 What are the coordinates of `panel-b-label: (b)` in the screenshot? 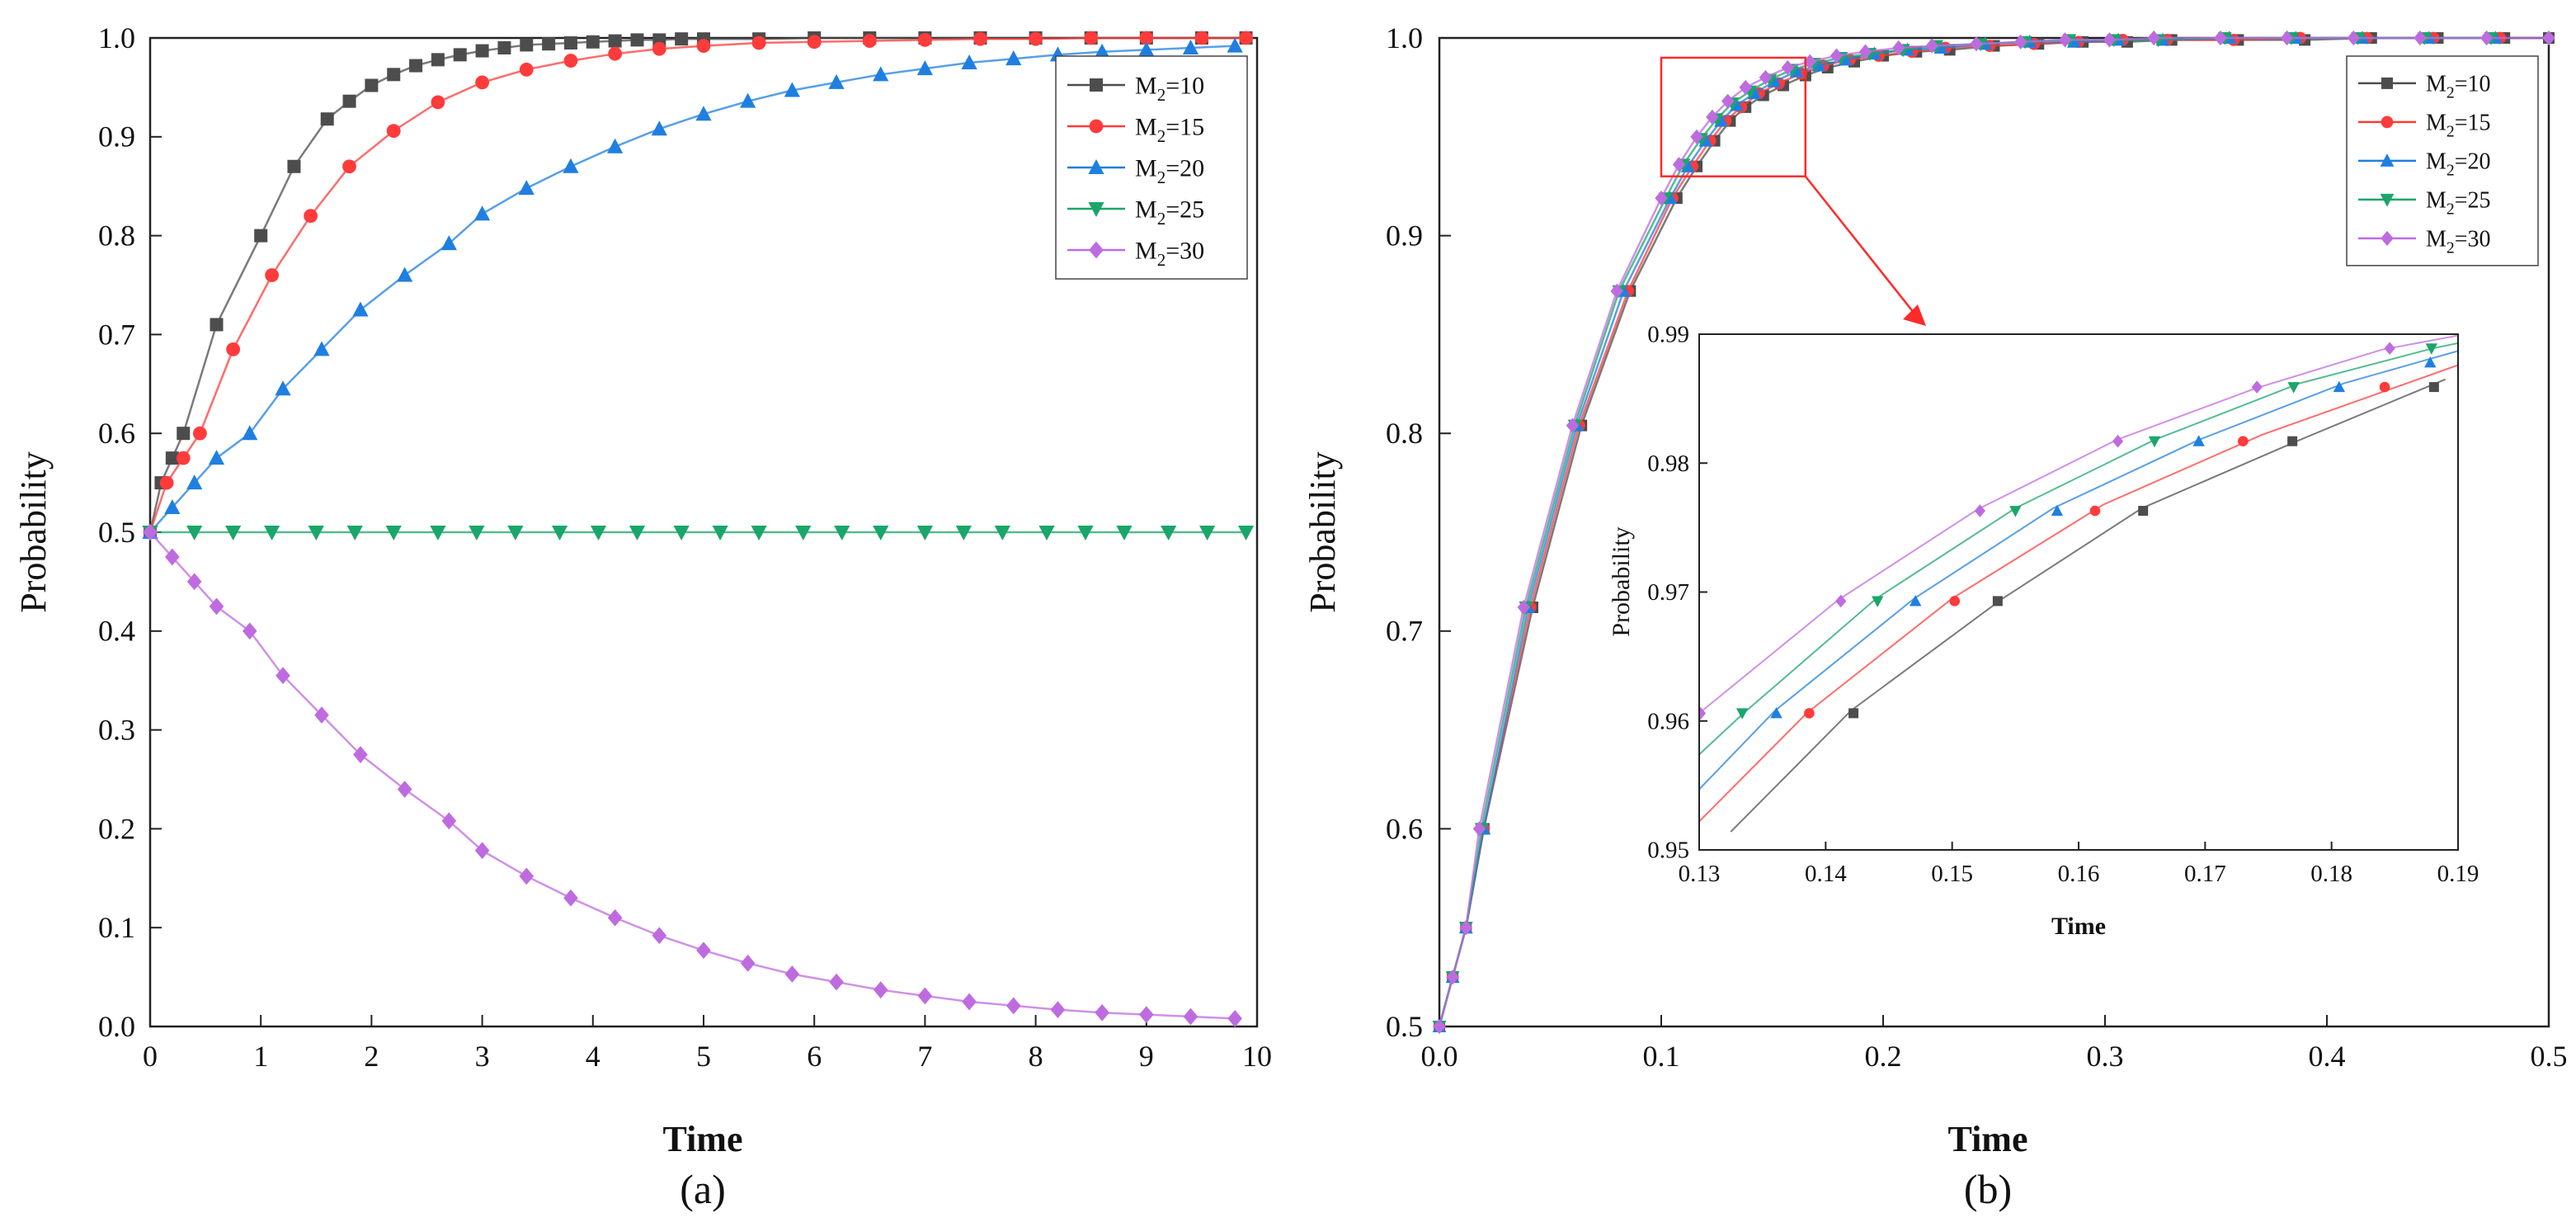 It's located at (1988, 1189).